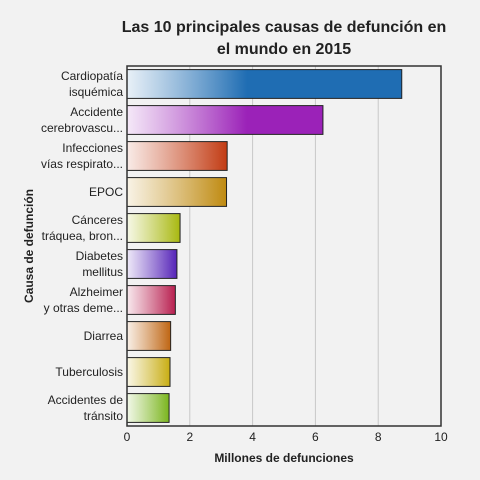 Image resolution: width=480 pixels, height=480 pixels. I want to click on x-tick-labels: 0 2 4 6 8 10, so click(286, 437).